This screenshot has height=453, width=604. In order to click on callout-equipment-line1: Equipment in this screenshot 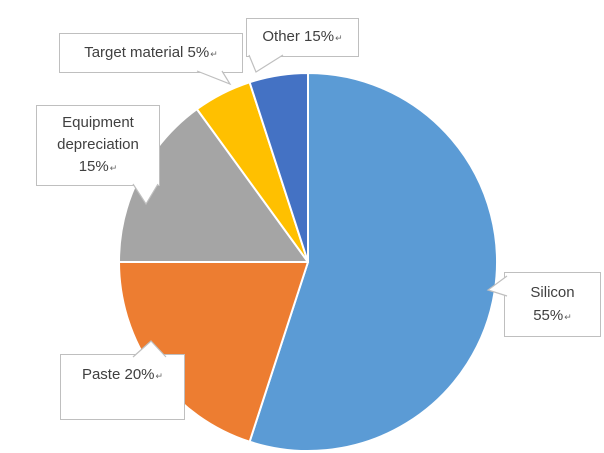, I will do `click(98, 122)`.